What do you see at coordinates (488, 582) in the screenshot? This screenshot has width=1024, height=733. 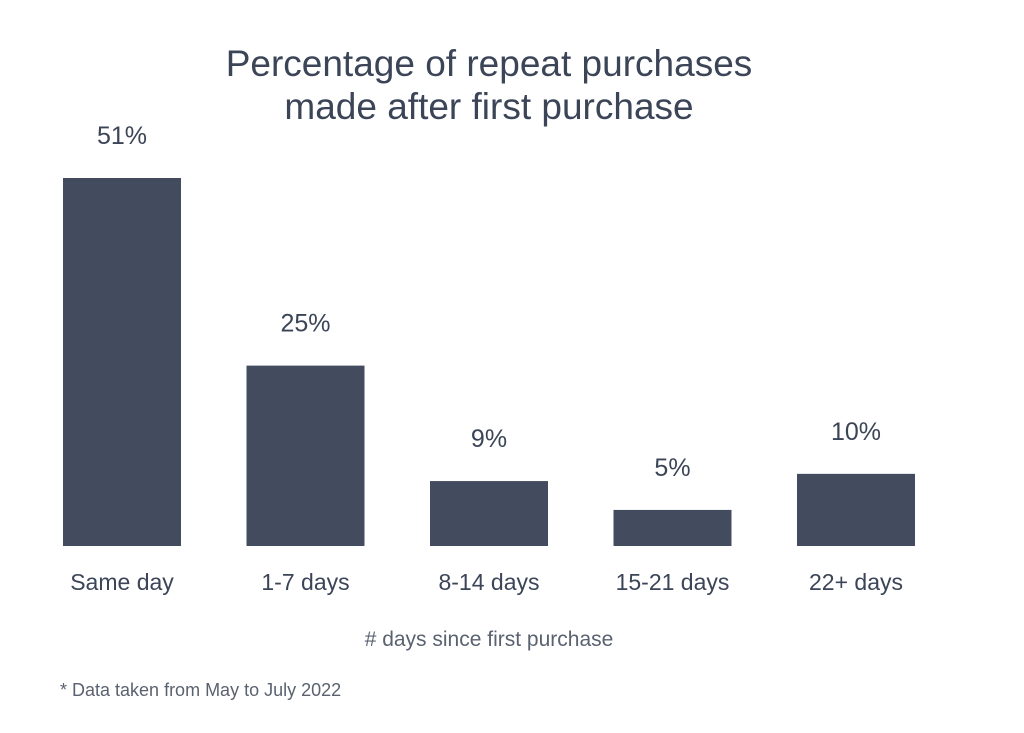 I see `category-label-2: 8-14 days` at bounding box center [488, 582].